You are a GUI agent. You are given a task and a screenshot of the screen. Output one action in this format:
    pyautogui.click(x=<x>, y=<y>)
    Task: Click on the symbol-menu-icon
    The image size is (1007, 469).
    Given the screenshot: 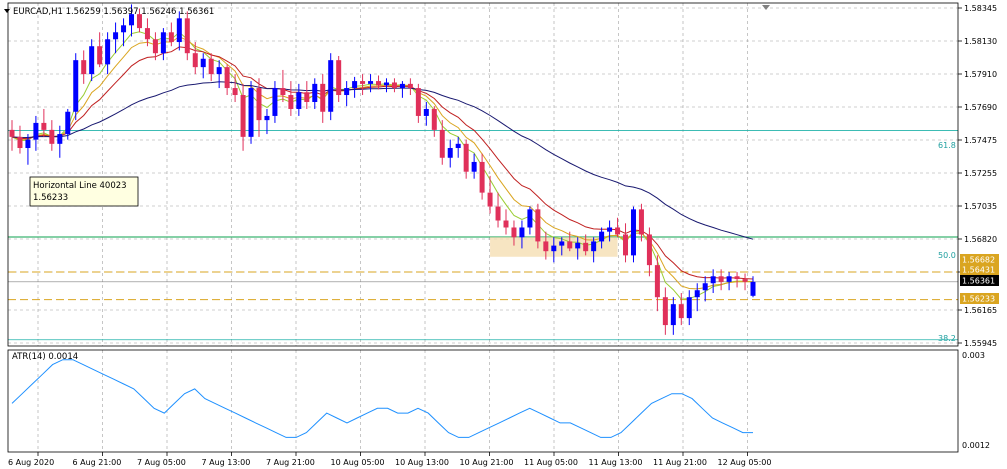 What is the action you would take?
    pyautogui.click(x=7, y=11)
    